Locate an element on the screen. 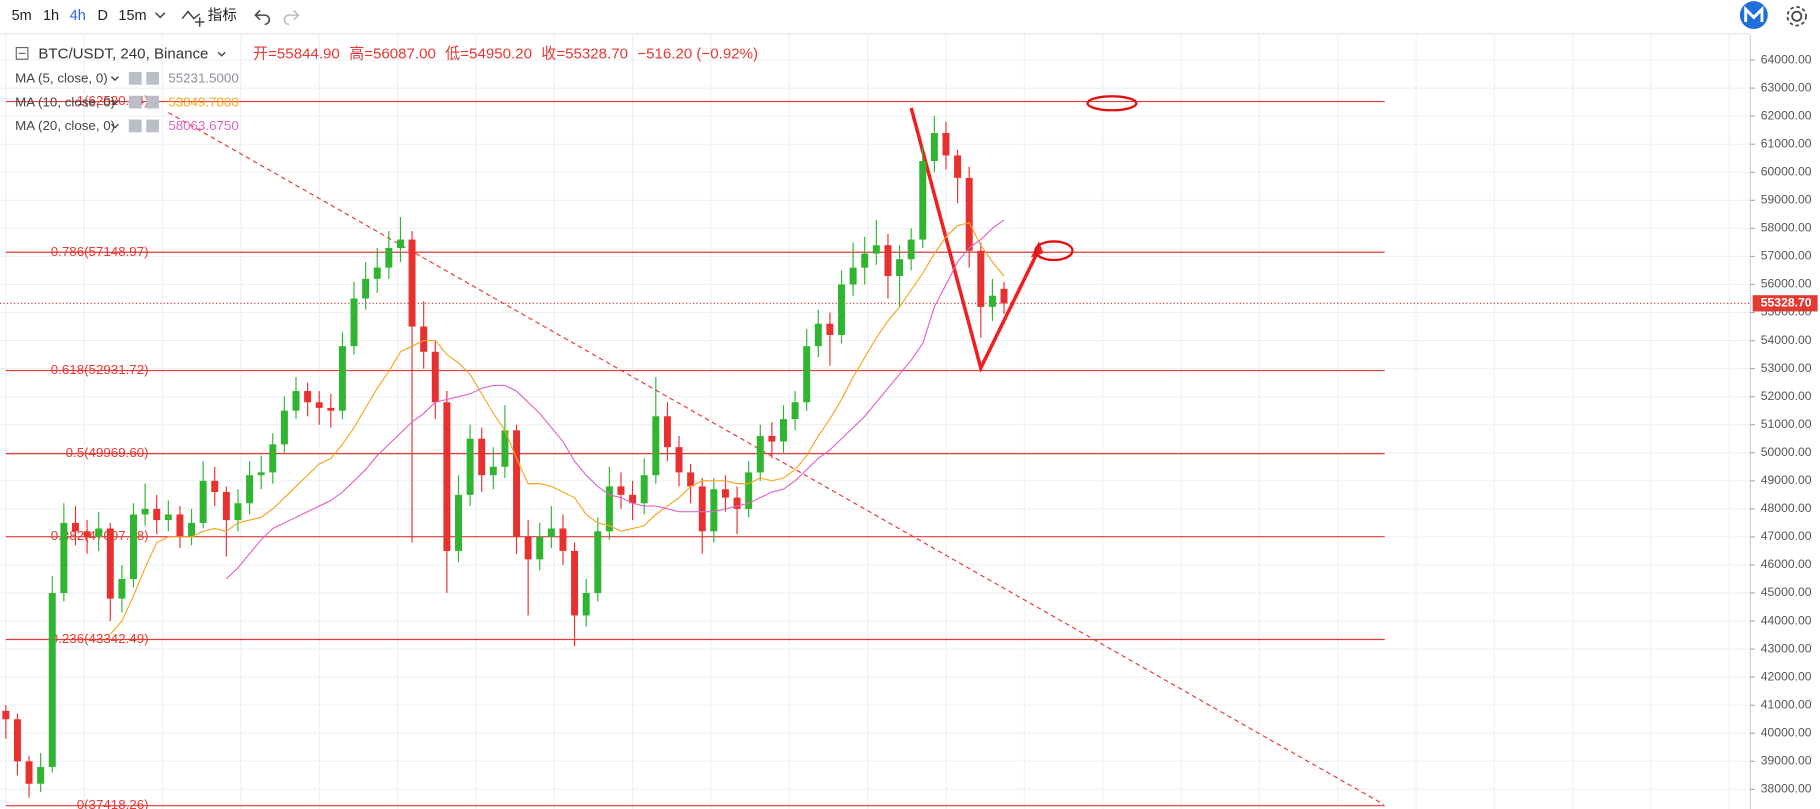 The image size is (1820, 809). settings-button is located at coordinates (1797, 16).